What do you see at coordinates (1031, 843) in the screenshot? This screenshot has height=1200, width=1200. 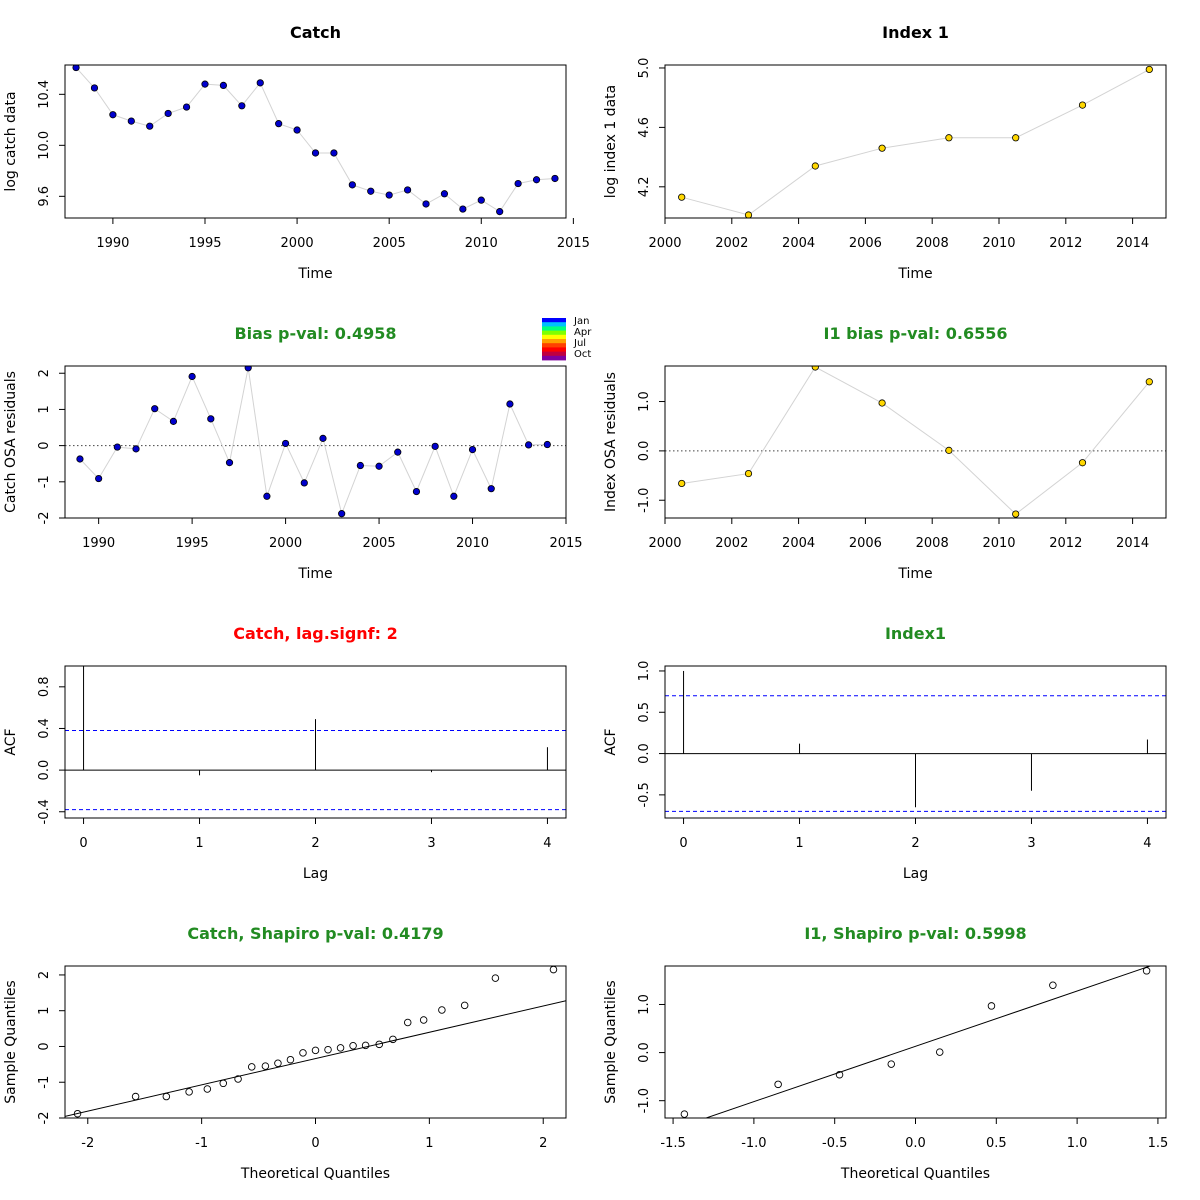 I see `x-tick-label: 3` at bounding box center [1031, 843].